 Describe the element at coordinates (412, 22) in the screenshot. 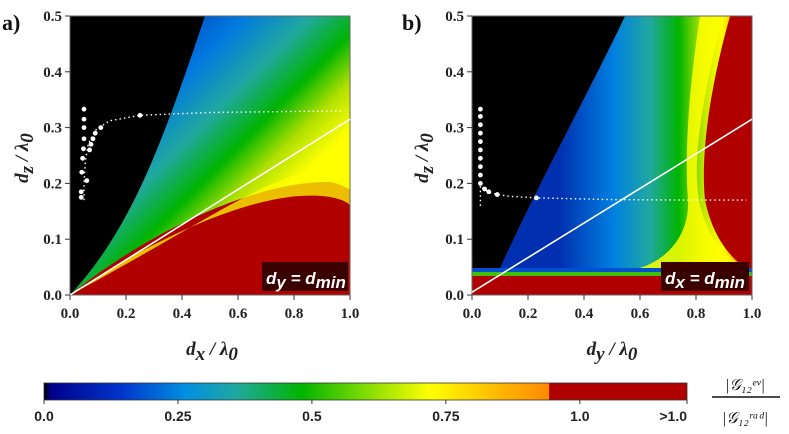

I see `panel-b-label: b)` at that location.